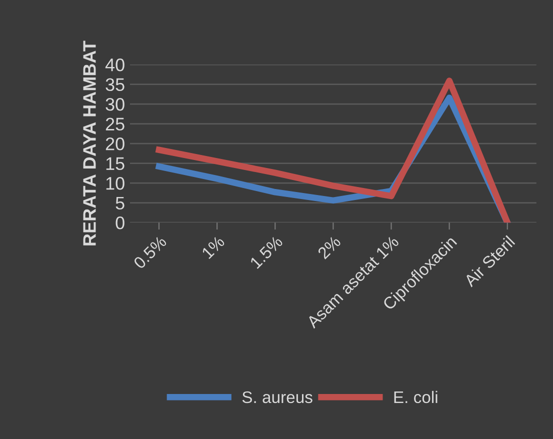  What do you see at coordinates (120, 203) in the screenshot?
I see `y-tick-label: 5` at bounding box center [120, 203].